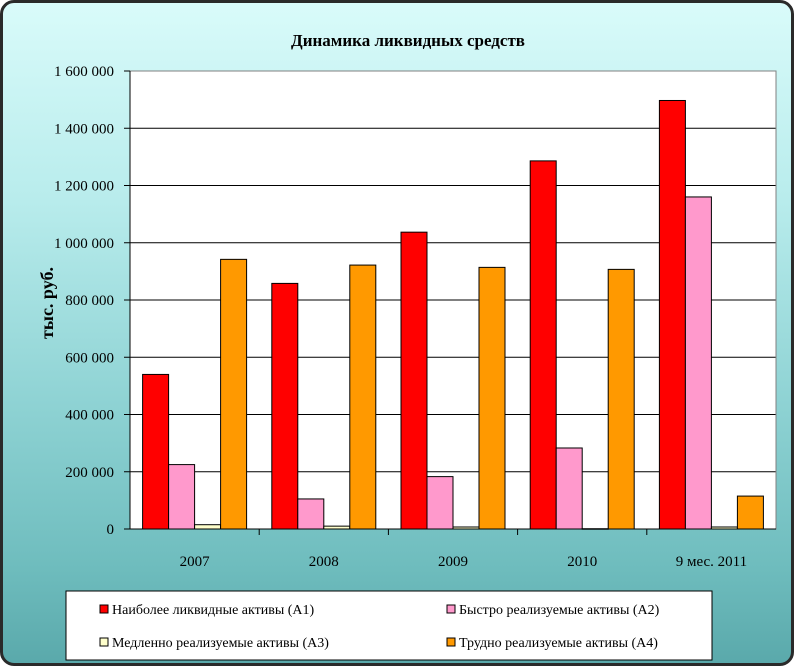 Image resolution: width=794 pixels, height=666 pixels. What do you see at coordinates (408, 40) in the screenshot?
I see `chart-title: Динамика ликвидных средств` at bounding box center [408, 40].